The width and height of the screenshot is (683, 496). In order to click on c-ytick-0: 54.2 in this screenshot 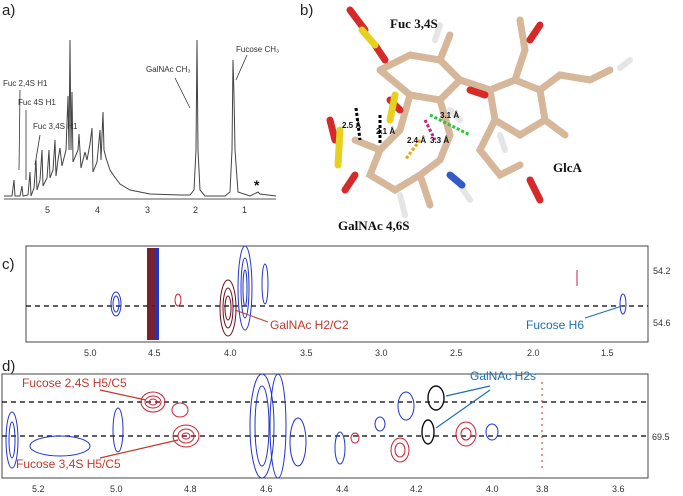, I will do `click(662, 271)`.